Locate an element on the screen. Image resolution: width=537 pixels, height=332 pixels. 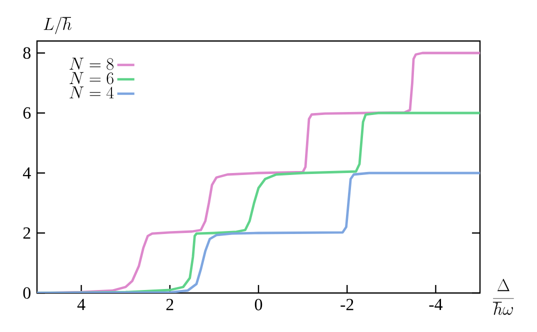
legend-label: $N = 6$ is located at coordinates (92, 78).